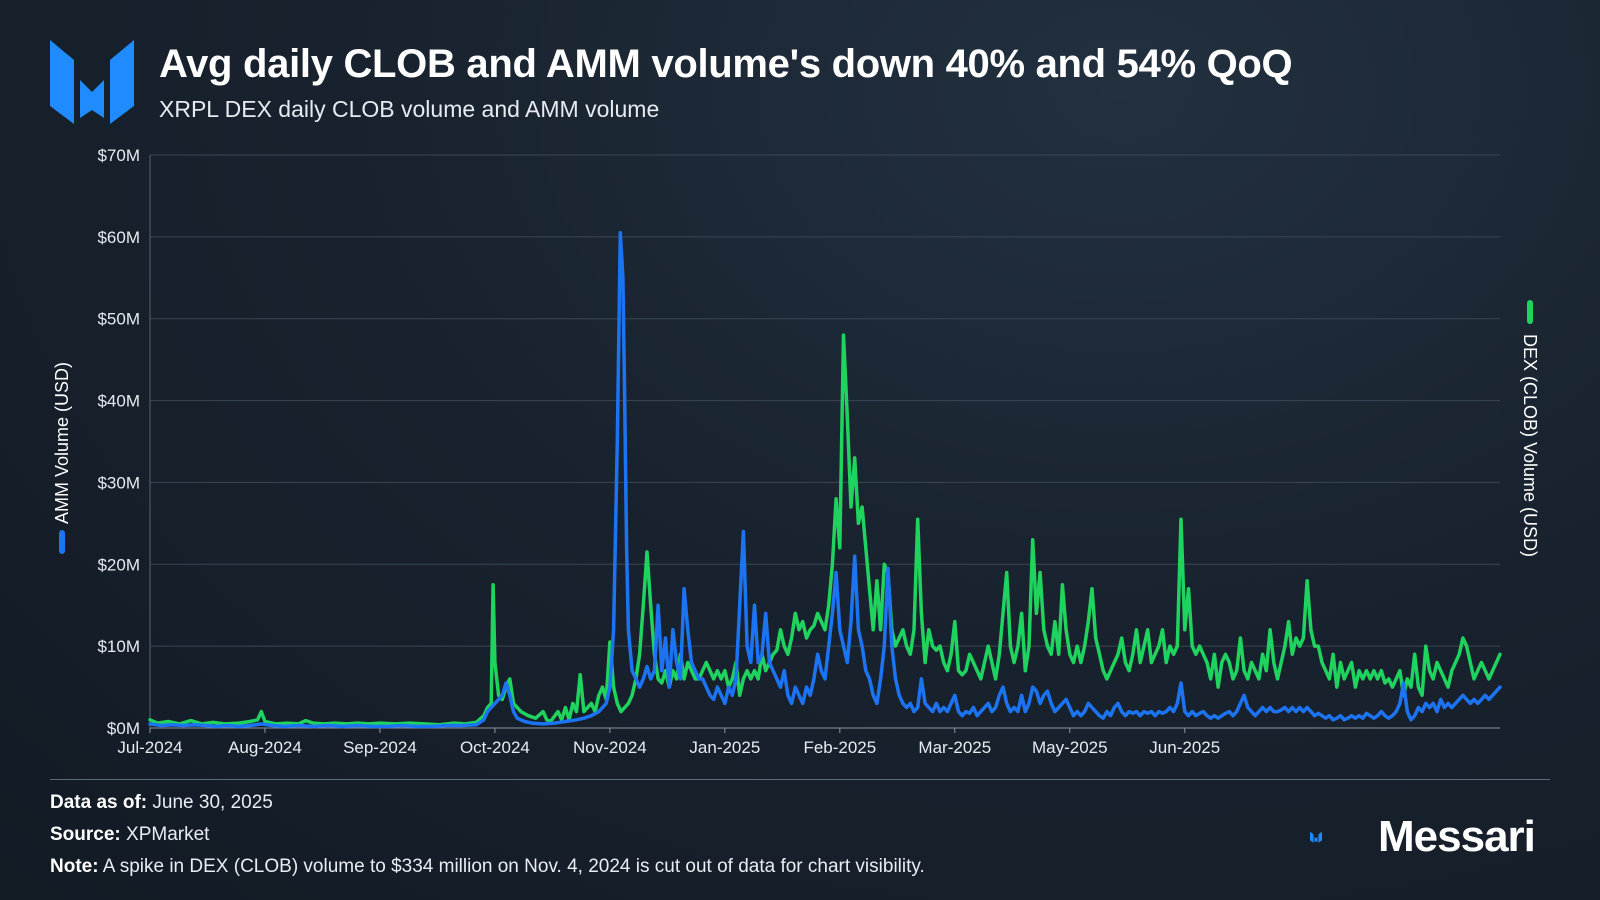  I want to click on note-label: Note:, so click(74, 866).